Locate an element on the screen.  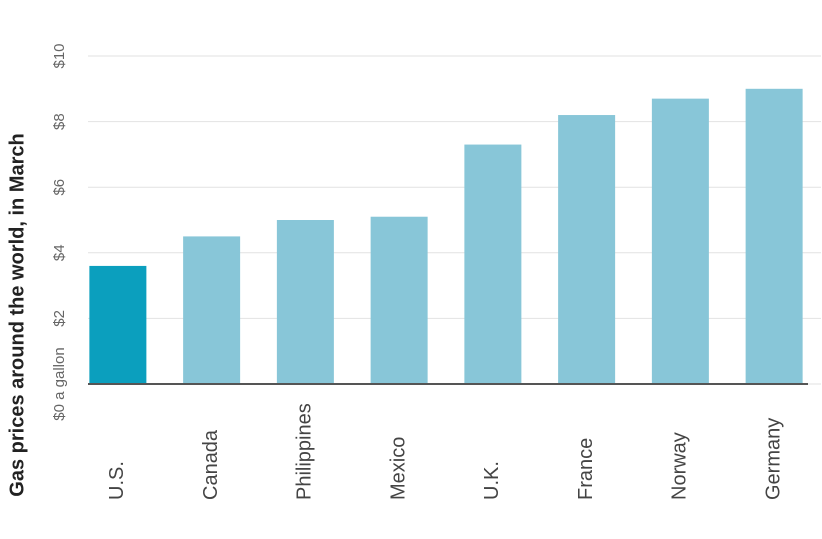
x-tick-label: Philippines is located at coordinates (305, 451).